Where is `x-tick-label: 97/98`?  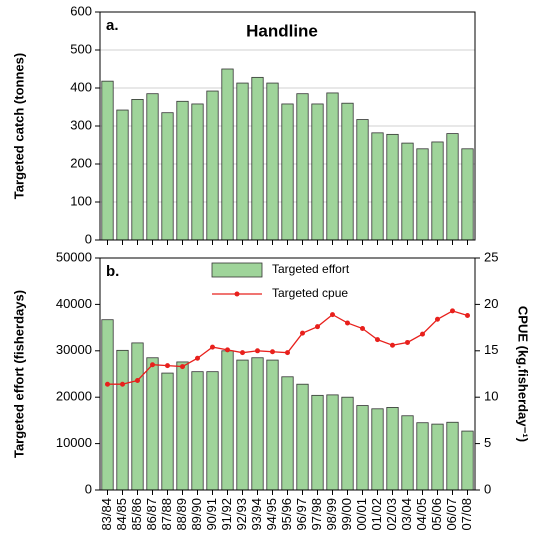
x-tick-label: 97/98 is located at coordinates (316, 514).